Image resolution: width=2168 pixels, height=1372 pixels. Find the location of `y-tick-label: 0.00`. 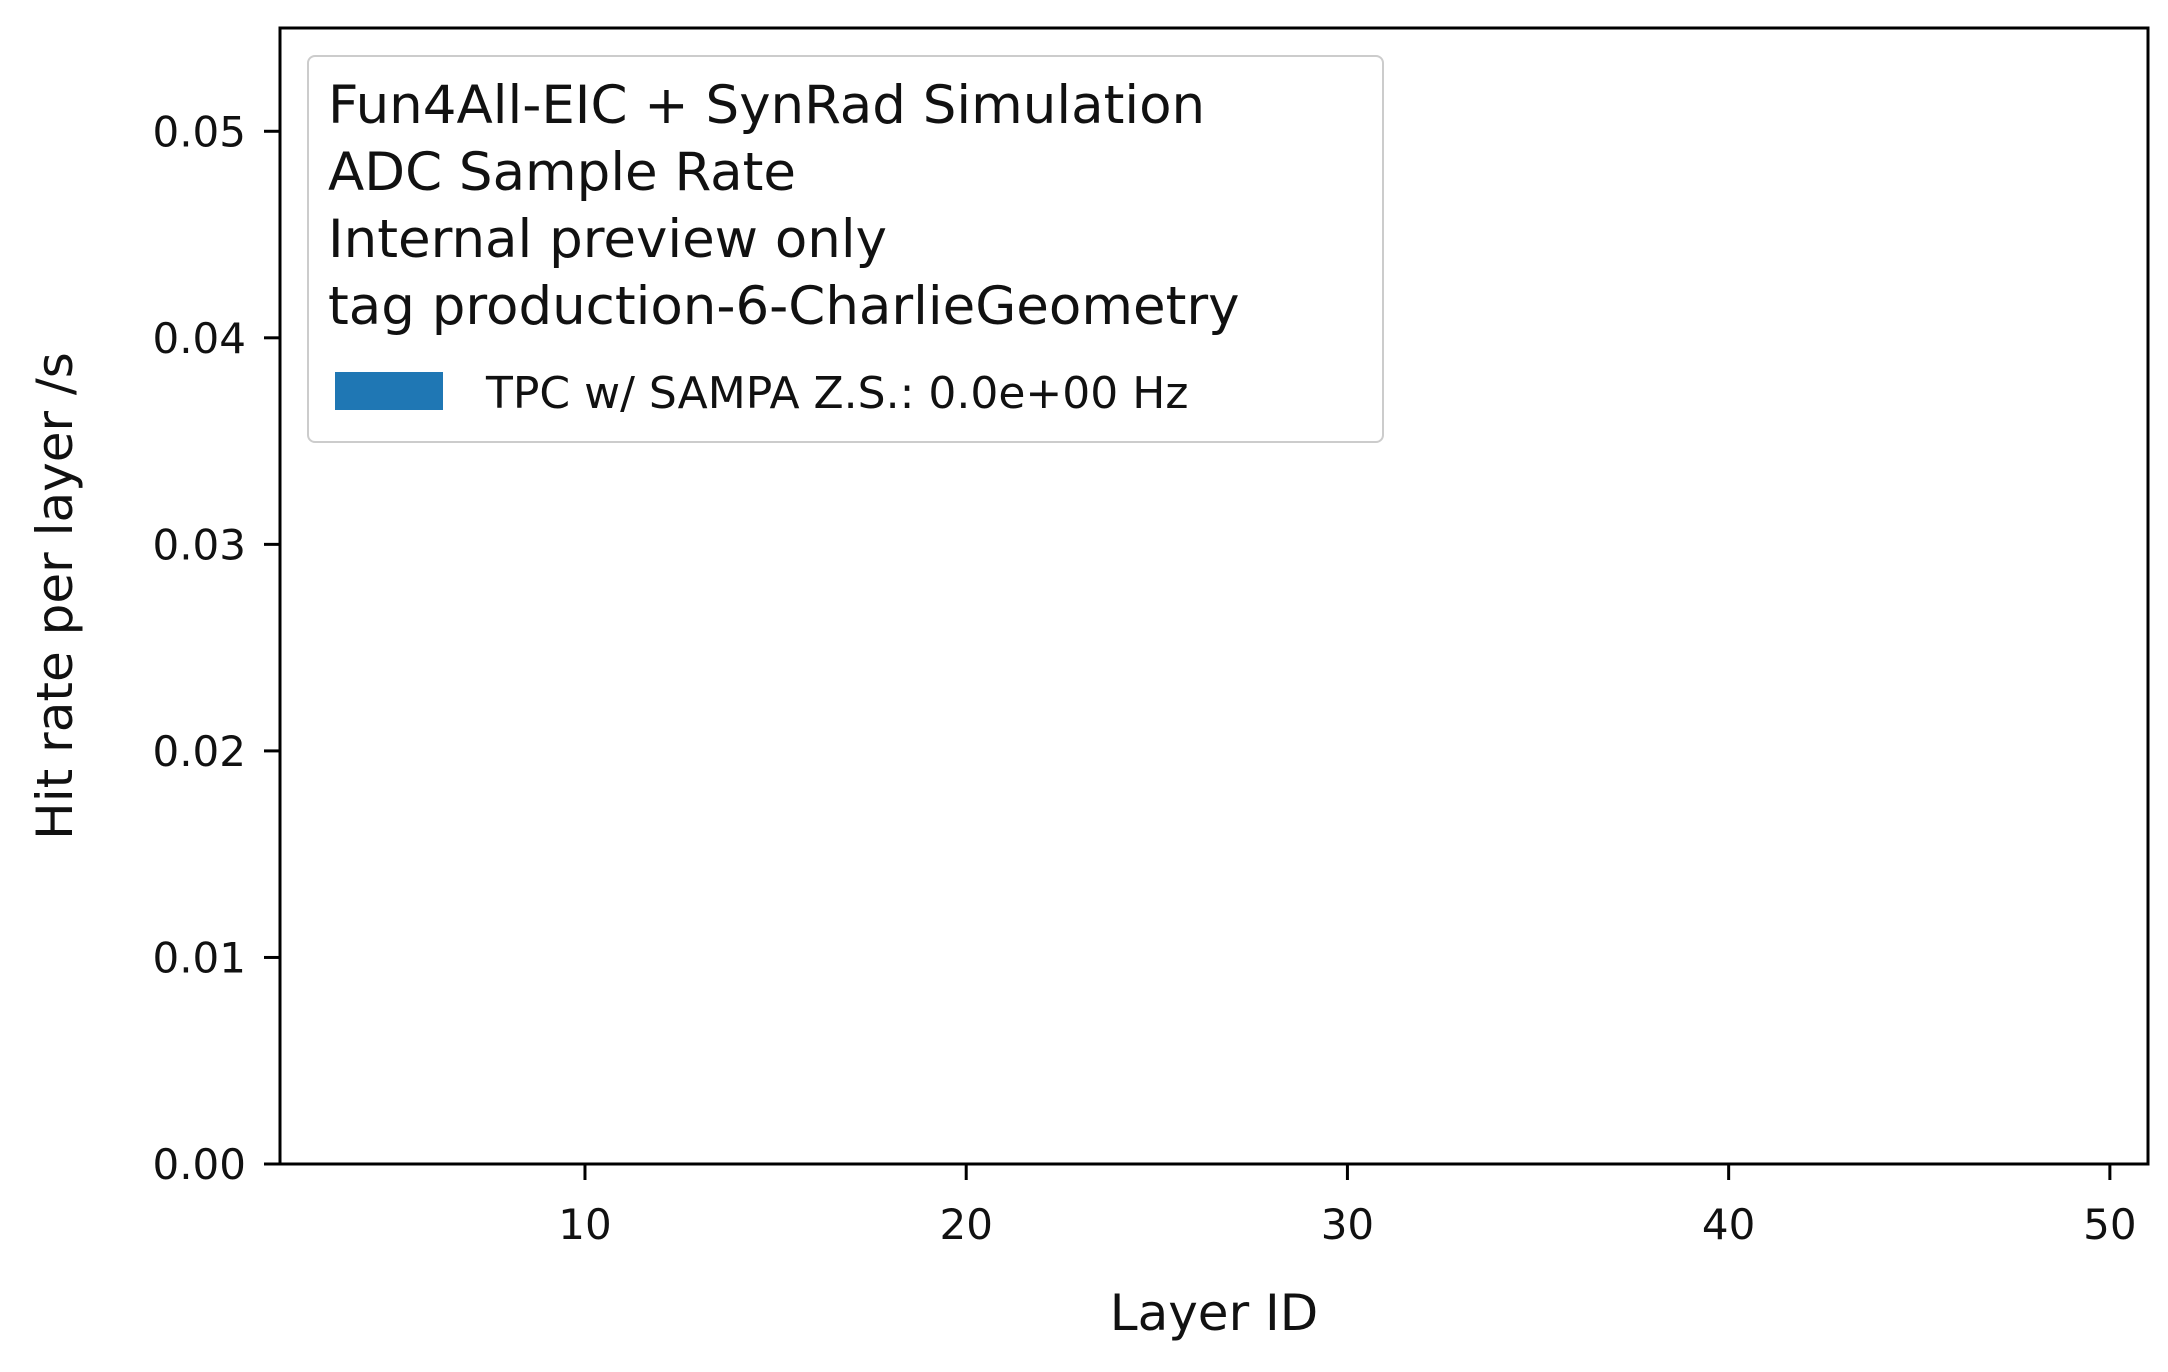

y-tick-label: 0.00 is located at coordinates (199, 1164).